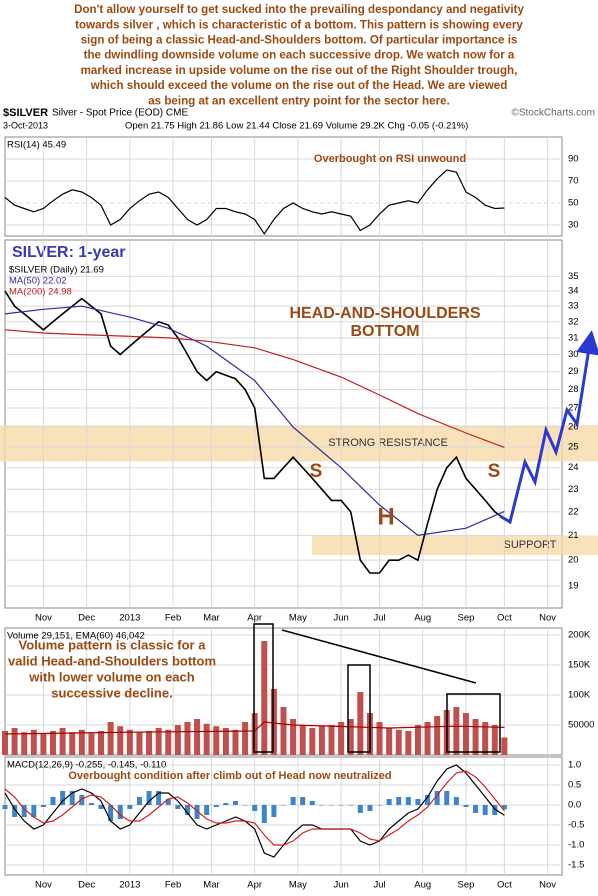 The image size is (598, 896). Describe the element at coordinates (112, 660) in the screenshot. I see `volume-note: valid Head-and-Shoulders bottom` at that location.